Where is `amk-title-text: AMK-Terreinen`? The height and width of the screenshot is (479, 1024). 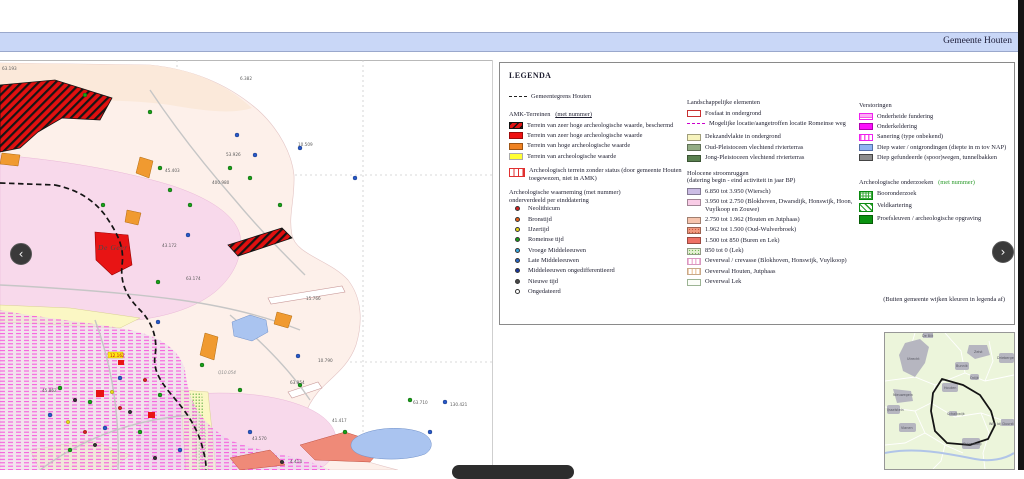
amk-title-text: AMK-Terreinen is located at coordinates (530, 114).